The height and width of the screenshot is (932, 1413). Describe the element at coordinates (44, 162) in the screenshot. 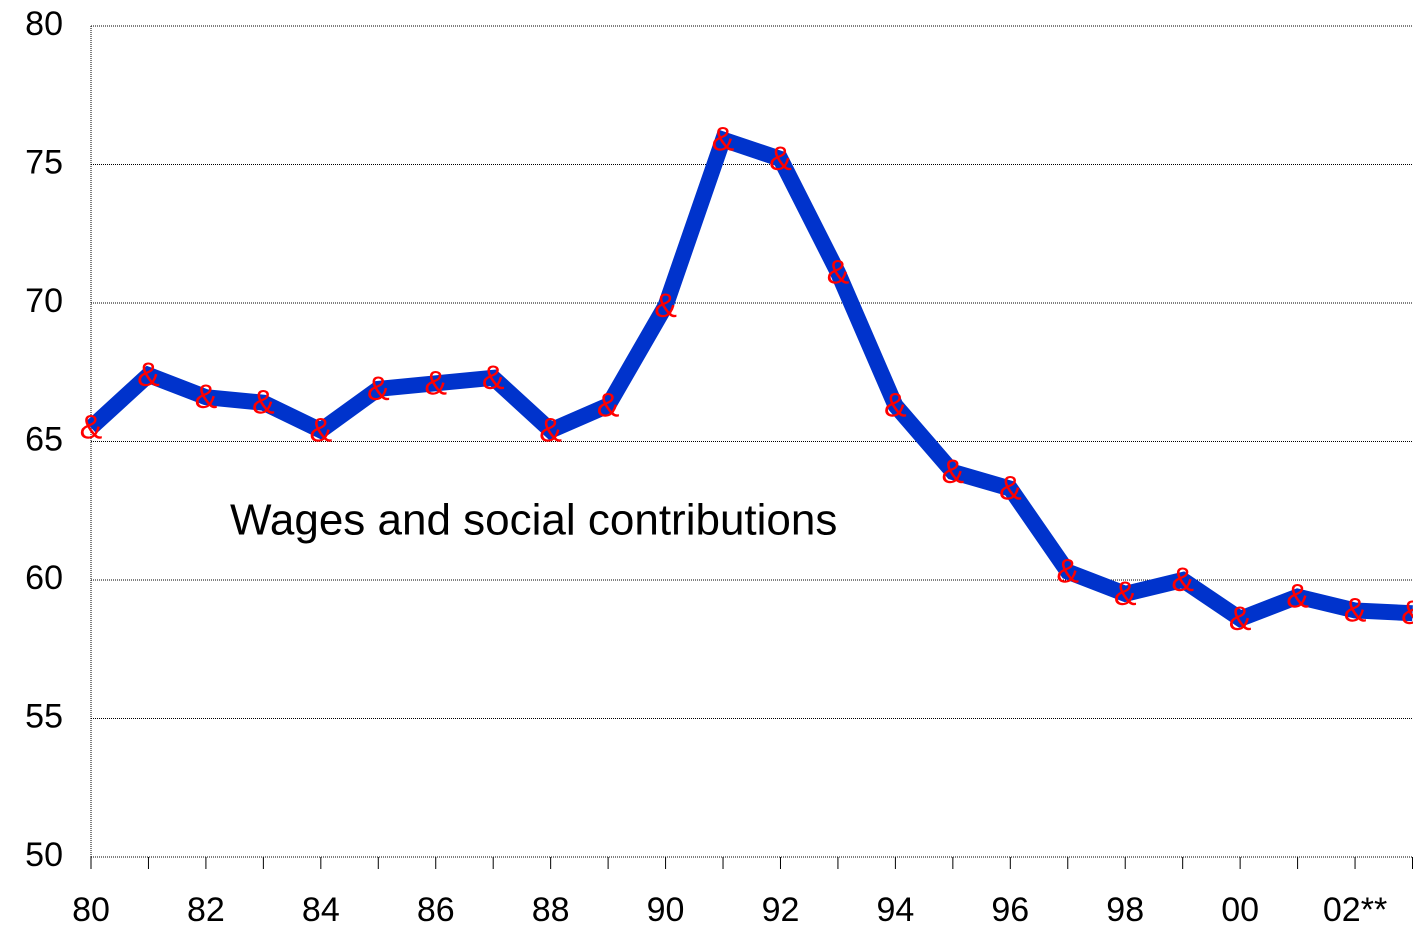

I see `y-tick-label: 75` at that location.